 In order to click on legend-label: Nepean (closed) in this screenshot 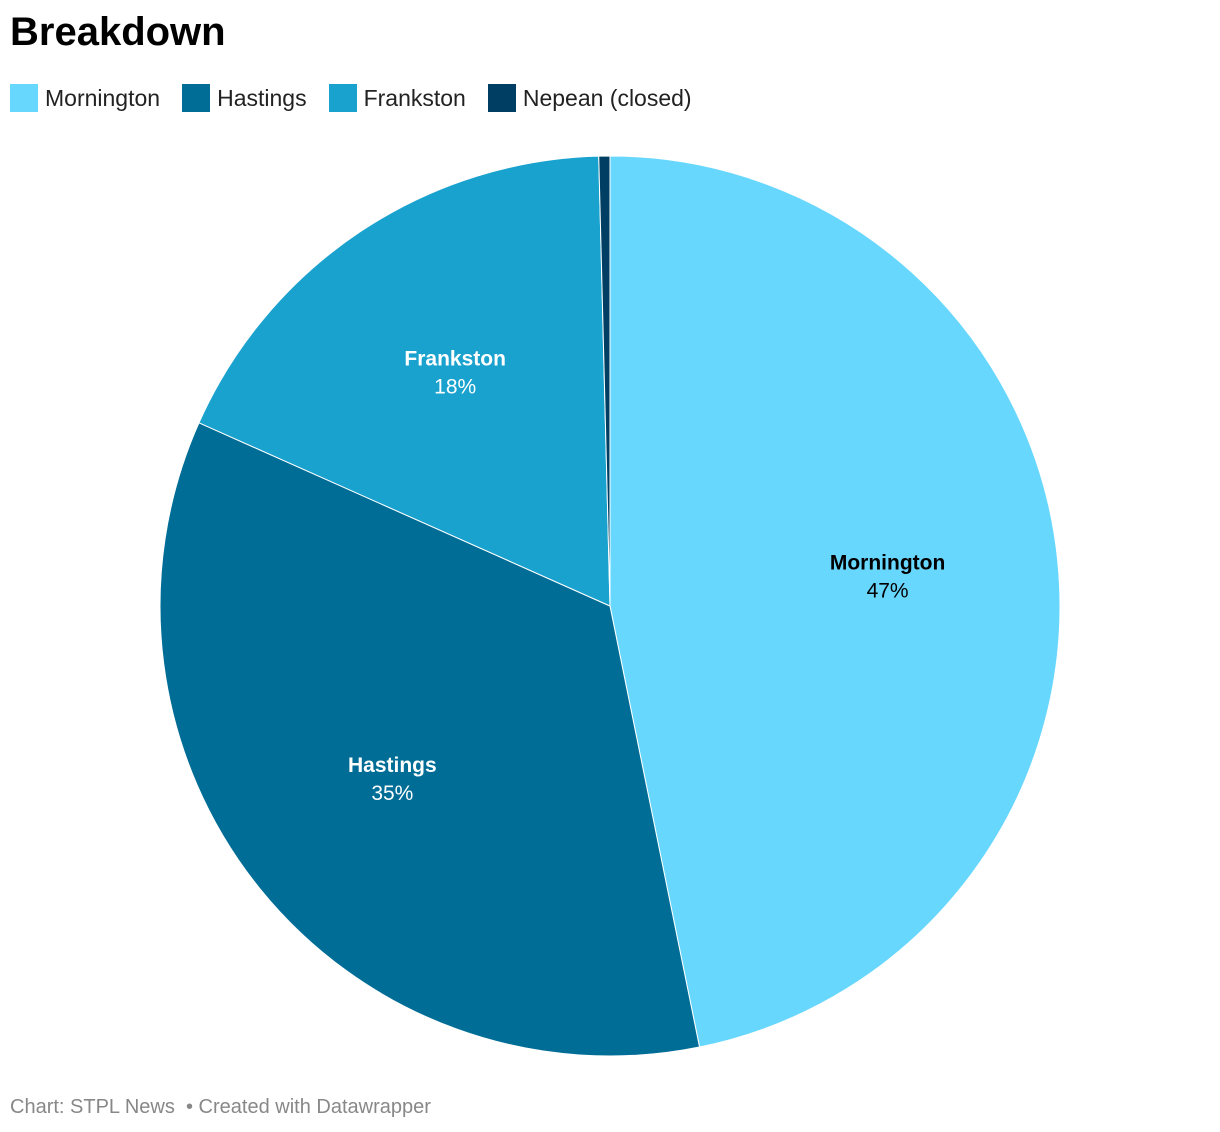, I will do `click(607, 97)`.